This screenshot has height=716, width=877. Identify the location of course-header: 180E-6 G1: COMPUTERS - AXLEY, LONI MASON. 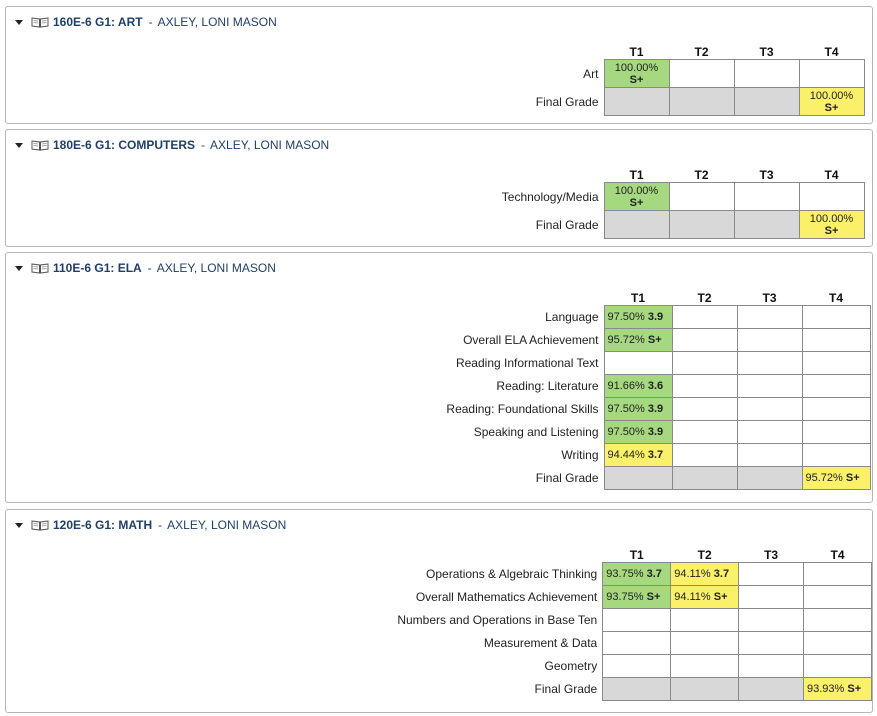
(167, 145).